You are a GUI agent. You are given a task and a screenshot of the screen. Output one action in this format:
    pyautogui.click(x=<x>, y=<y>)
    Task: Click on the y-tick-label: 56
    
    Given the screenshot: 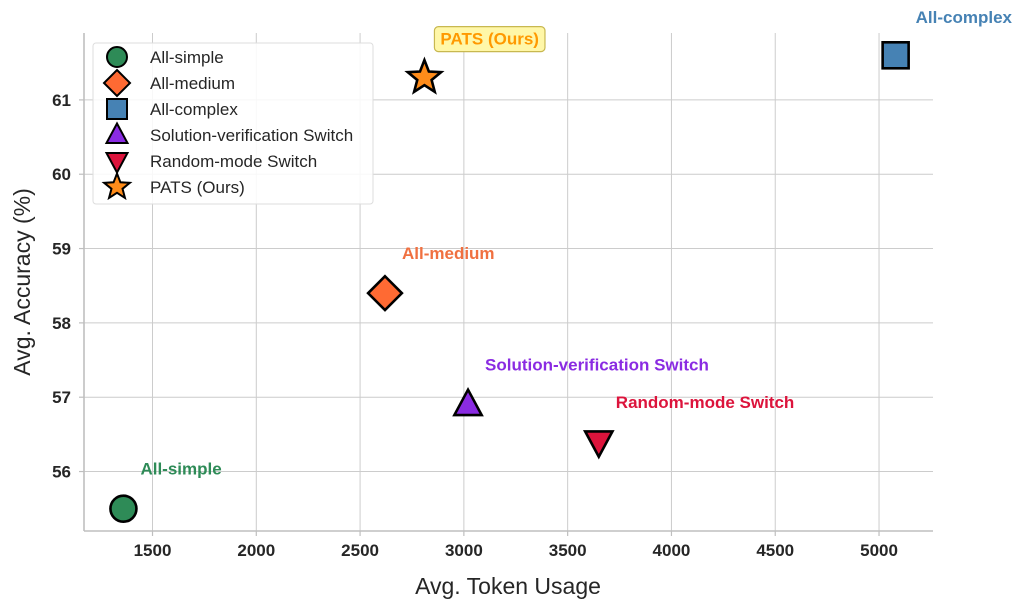 What is the action you would take?
    pyautogui.click(x=61, y=472)
    